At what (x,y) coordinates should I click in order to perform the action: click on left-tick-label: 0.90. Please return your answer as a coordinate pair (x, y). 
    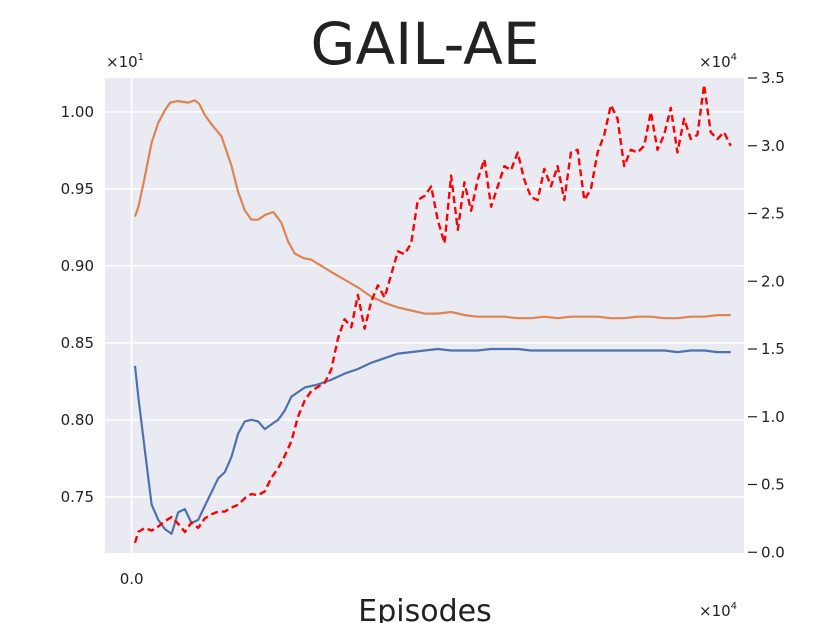
    Looking at the image, I should click on (77, 266).